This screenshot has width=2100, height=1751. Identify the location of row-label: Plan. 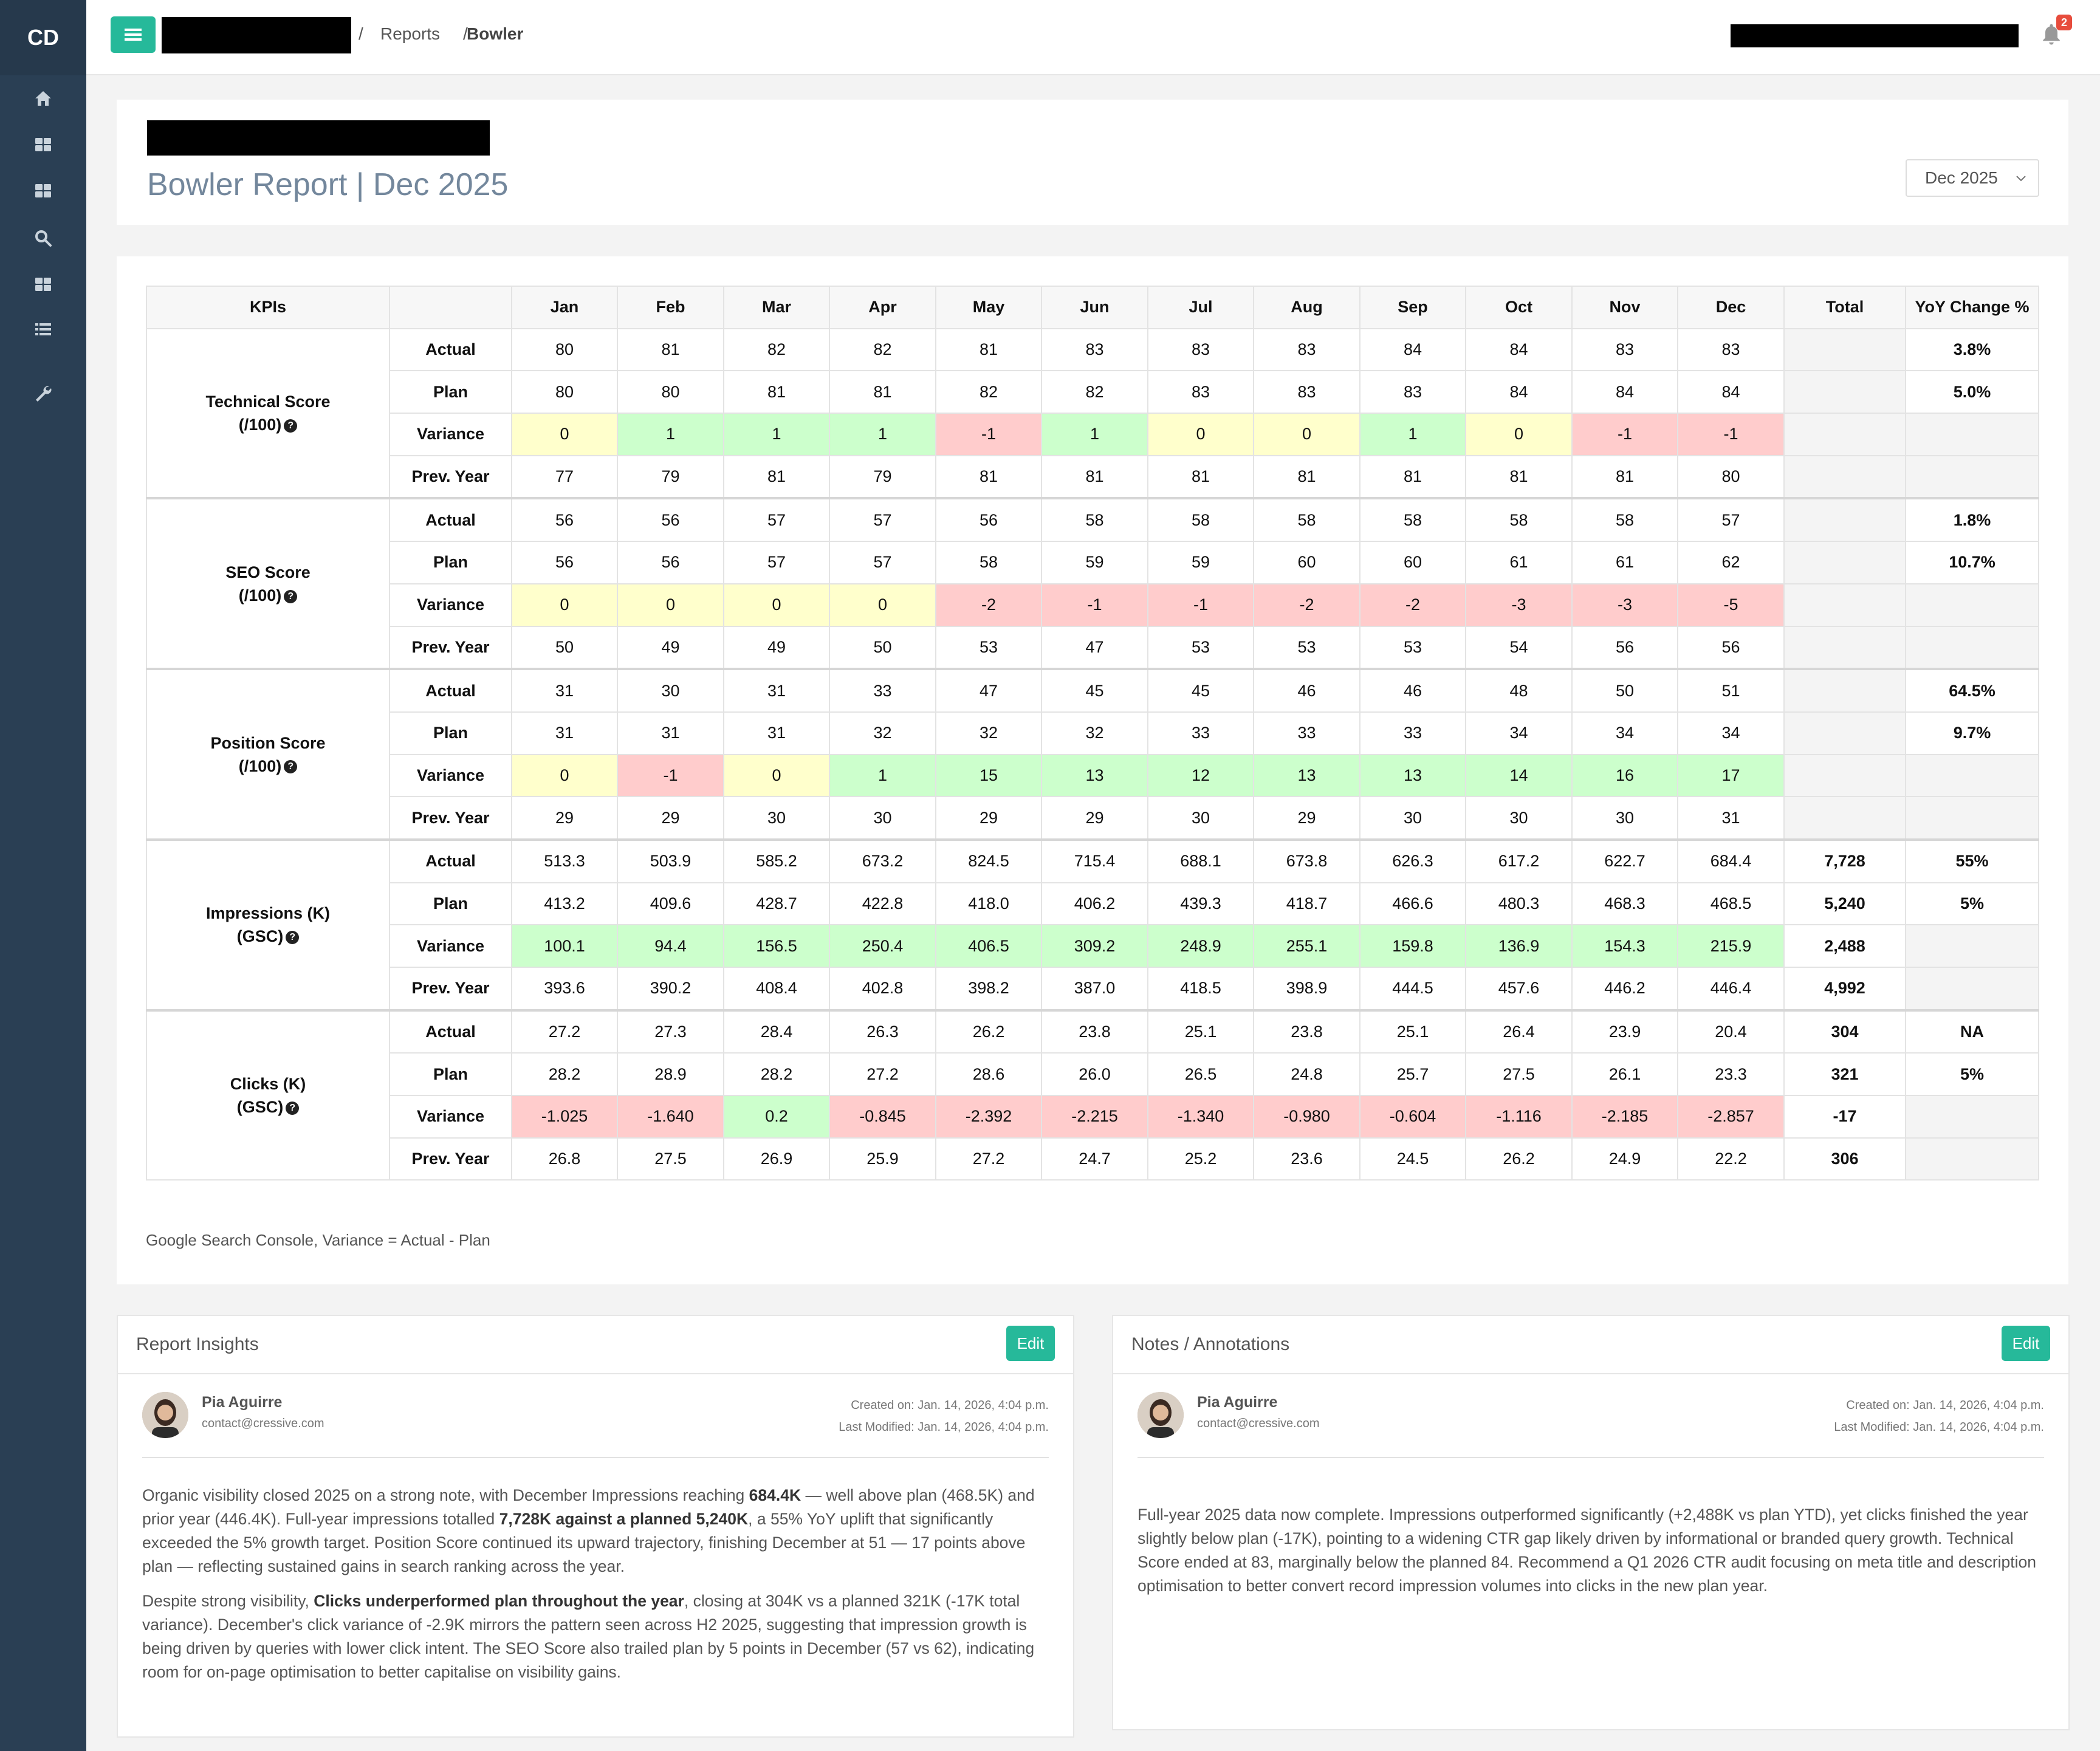
(450, 392).